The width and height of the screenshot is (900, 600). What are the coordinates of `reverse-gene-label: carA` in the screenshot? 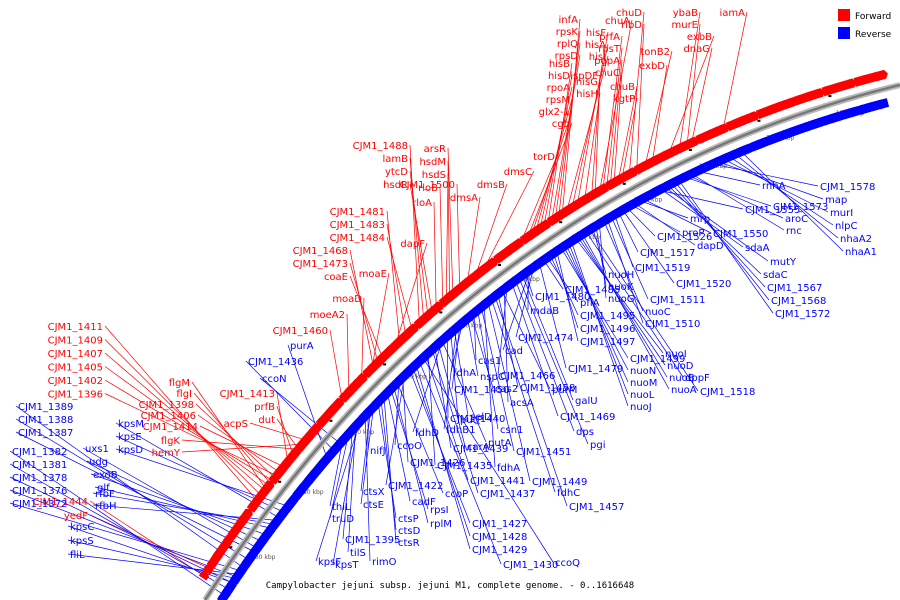 It's located at (478, 447).